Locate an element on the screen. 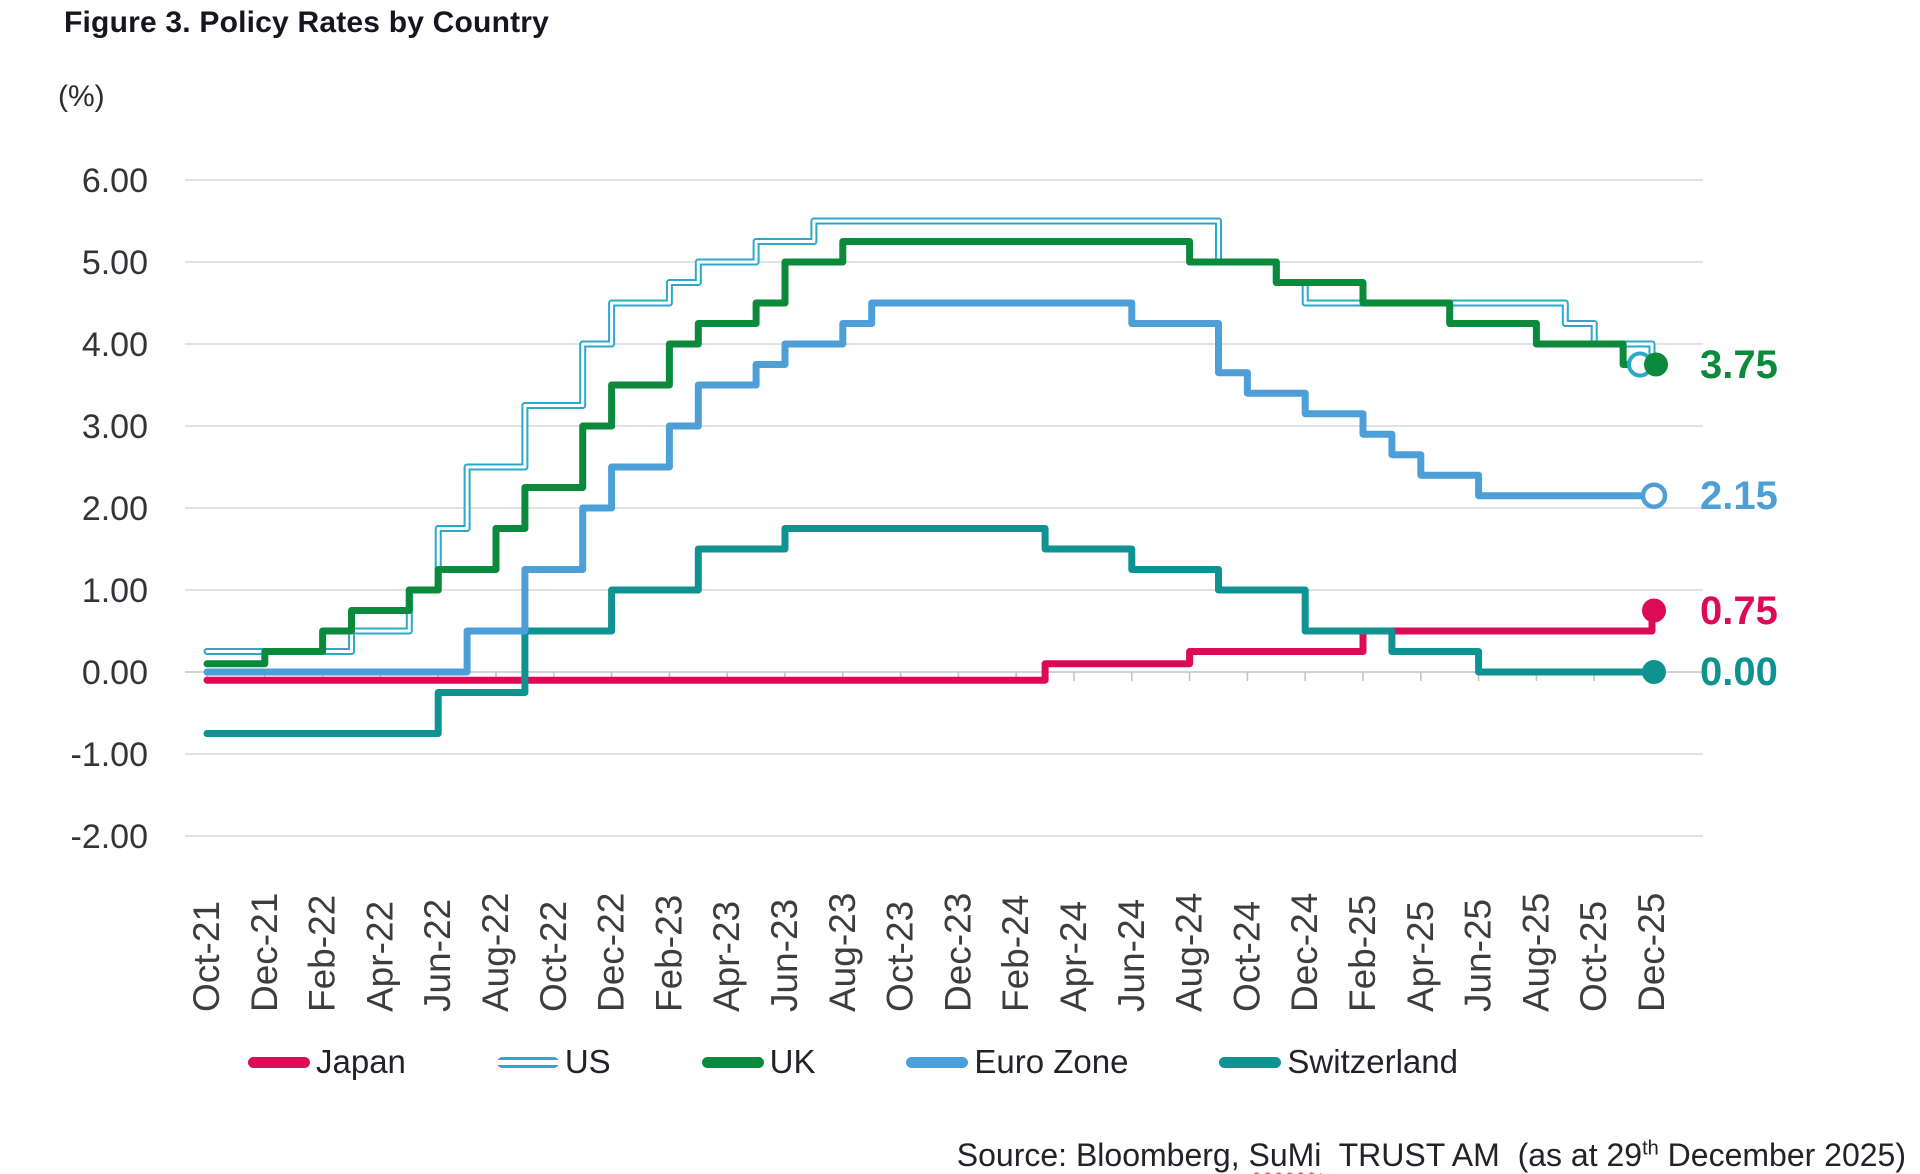 The image size is (1920, 1174). x-tick-label: Oct-24 is located at coordinates (1246, 956).